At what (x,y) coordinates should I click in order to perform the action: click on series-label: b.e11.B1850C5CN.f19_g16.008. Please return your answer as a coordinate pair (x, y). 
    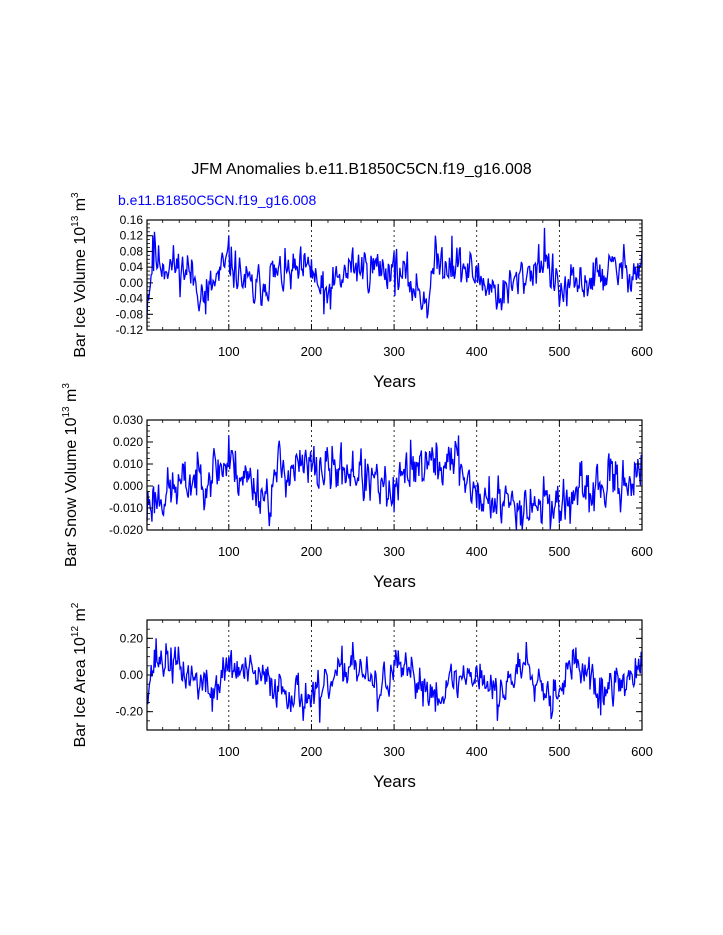
    Looking at the image, I should click on (217, 200).